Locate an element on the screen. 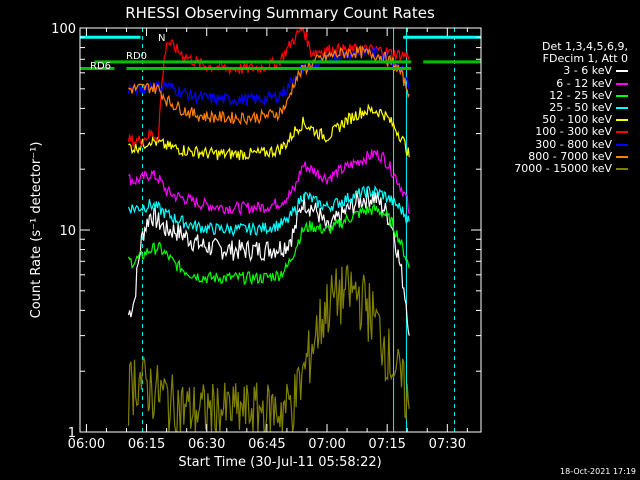  legend-label: Det 1,3,4,5,6,9, is located at coordinates (584, 46).